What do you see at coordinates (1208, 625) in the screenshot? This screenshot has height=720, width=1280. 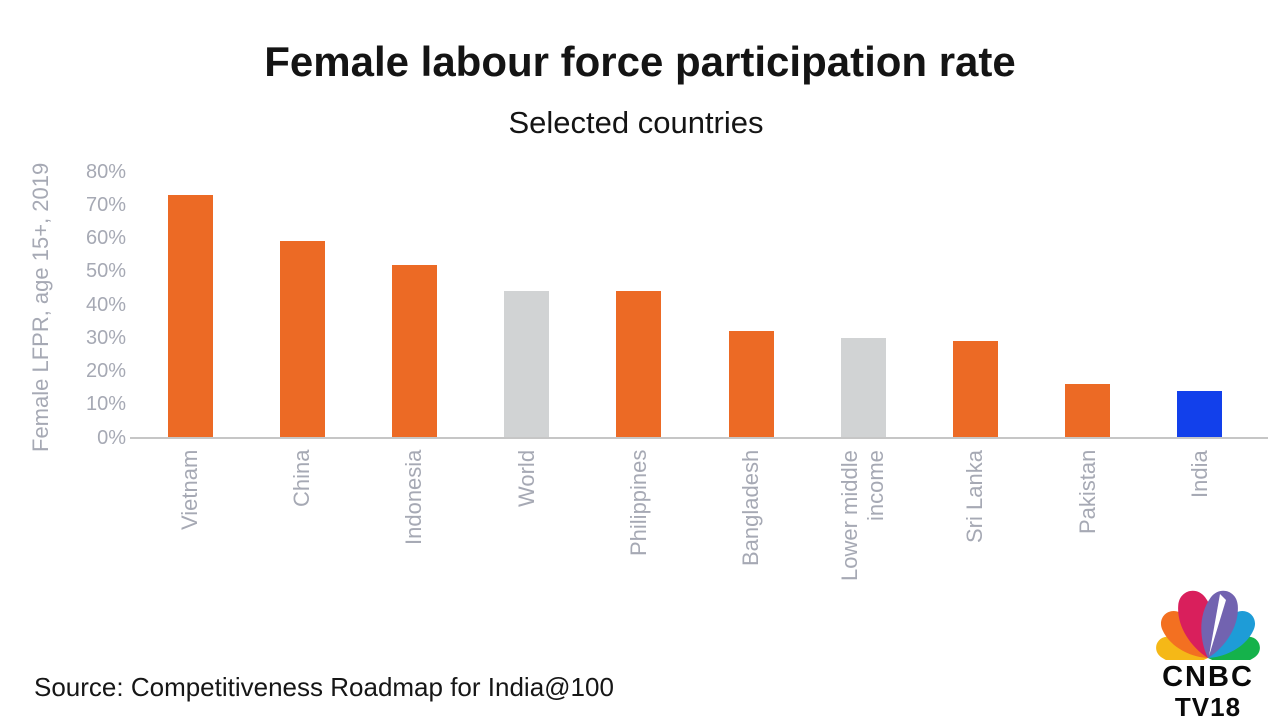 I see `peacock-icon` at bounding box center [1208, 625].